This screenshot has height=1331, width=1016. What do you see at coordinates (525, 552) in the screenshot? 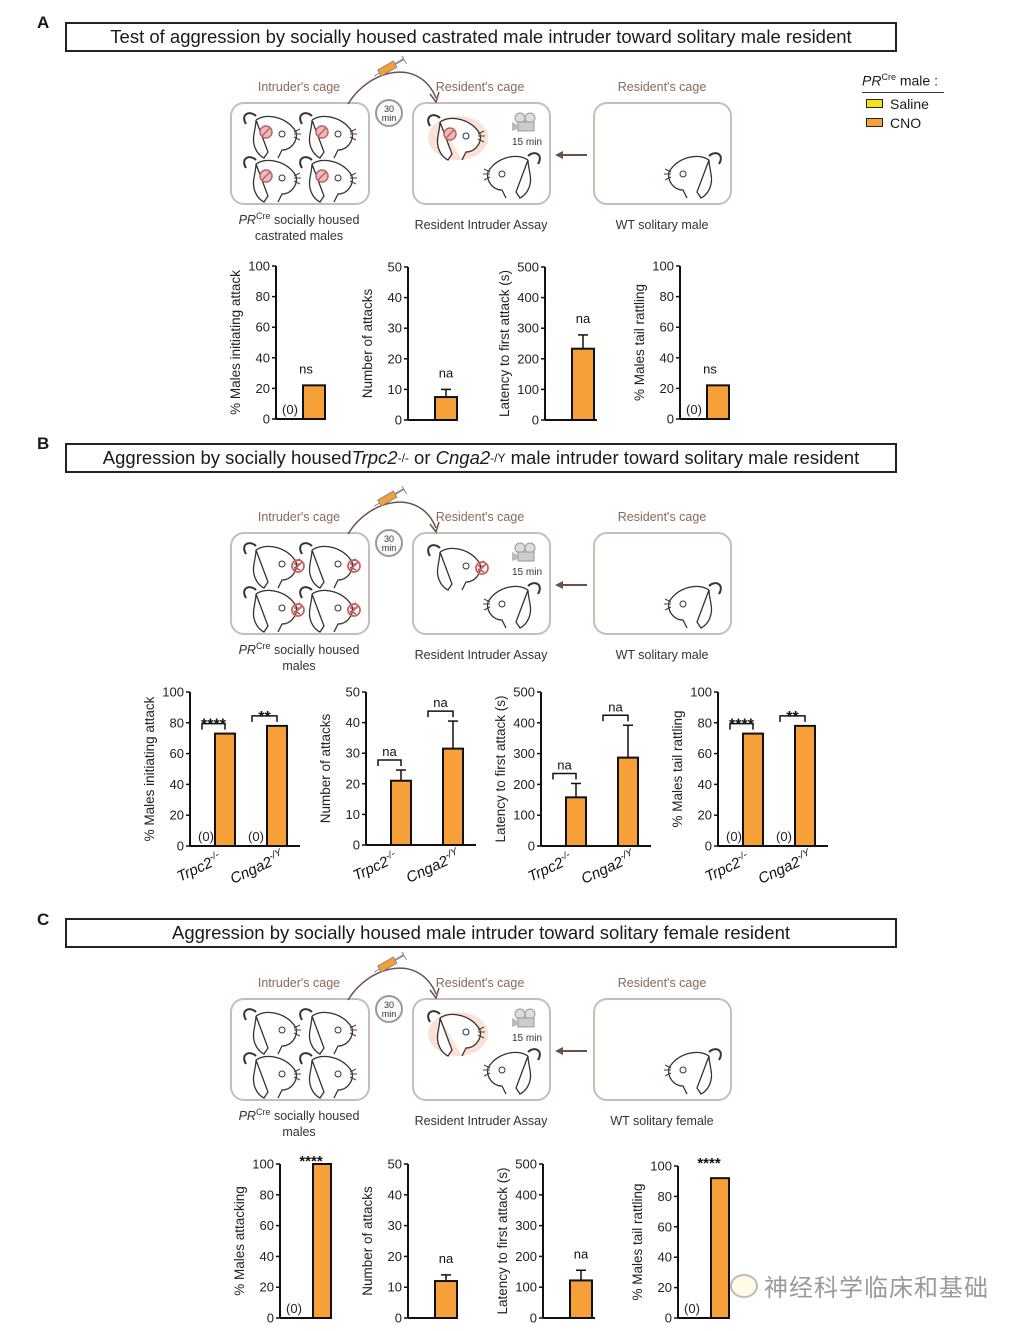
I see `video-camera-icon` at bounding box center [525, 552].